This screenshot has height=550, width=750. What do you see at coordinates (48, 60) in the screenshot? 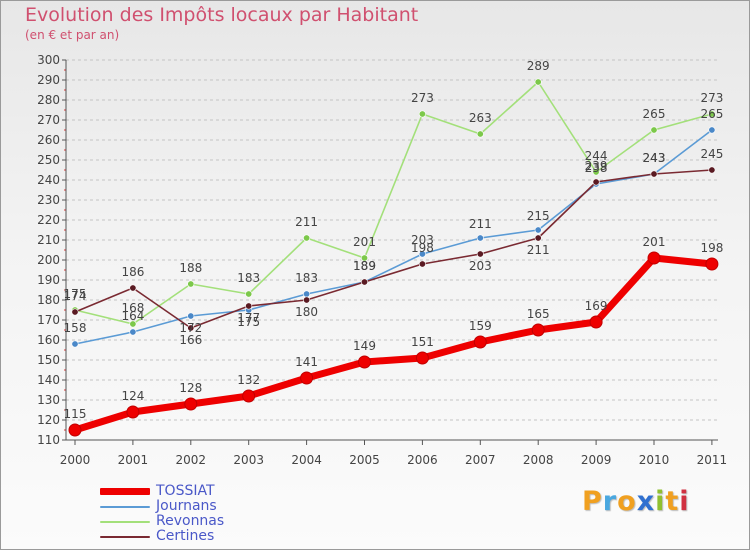
I see `y-tick-label-300: 300` at bounding box center [48, 60].